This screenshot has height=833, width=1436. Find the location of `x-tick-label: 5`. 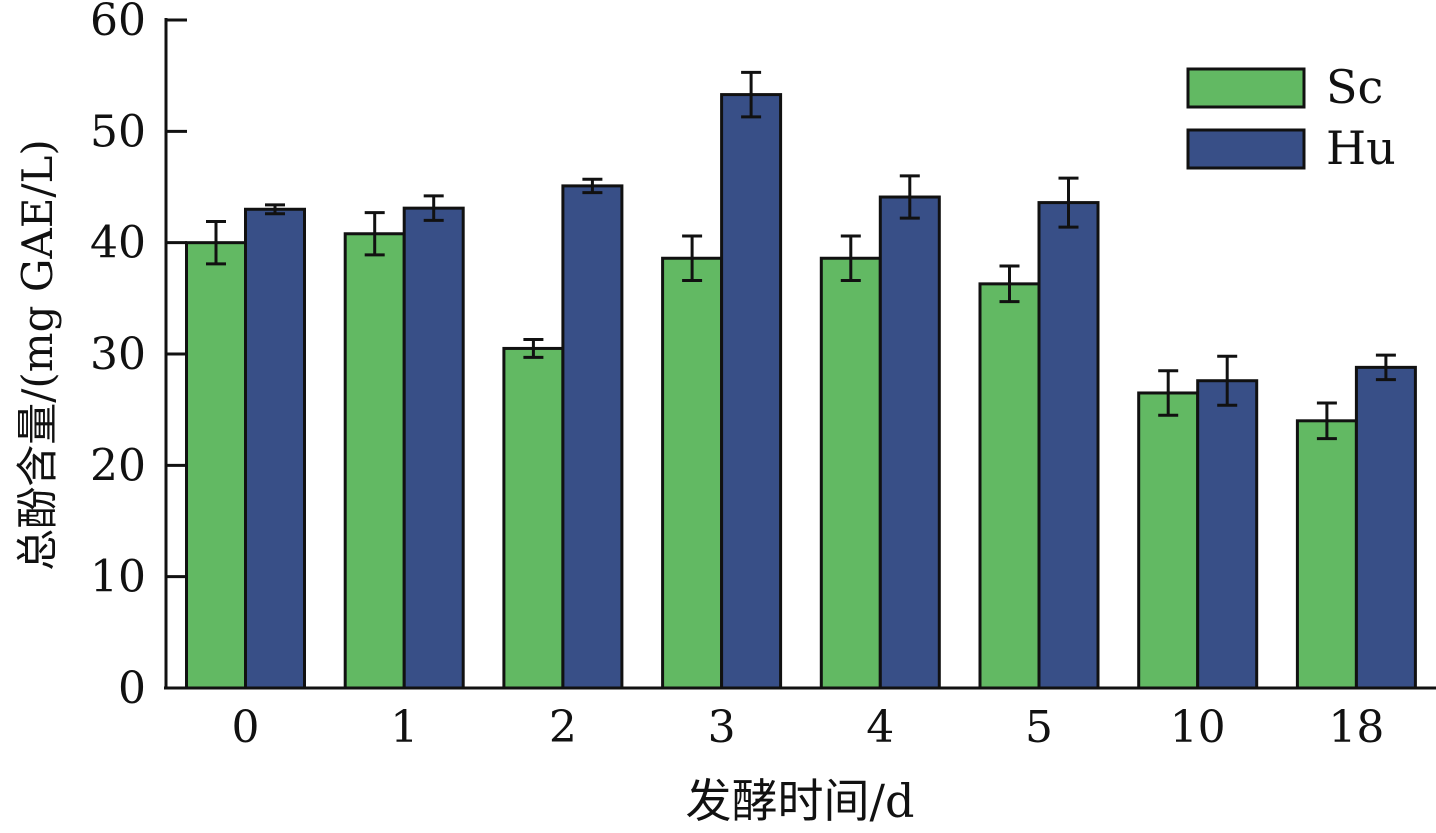

x-tick-label: 5 is located at coordinates (1039, 727).